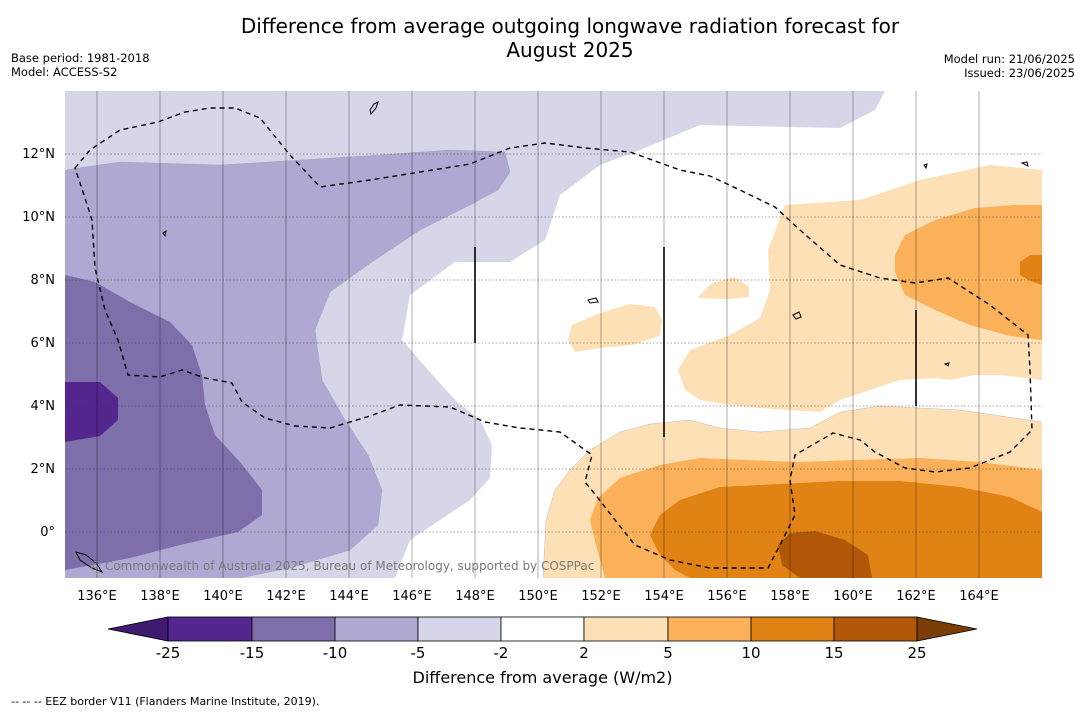 Image resolution: width=1085 pixels, height=713 pixels. Describe the element at coordinates (601, 596) in the screenshot. I see `lon-label: 152°E` at that location.